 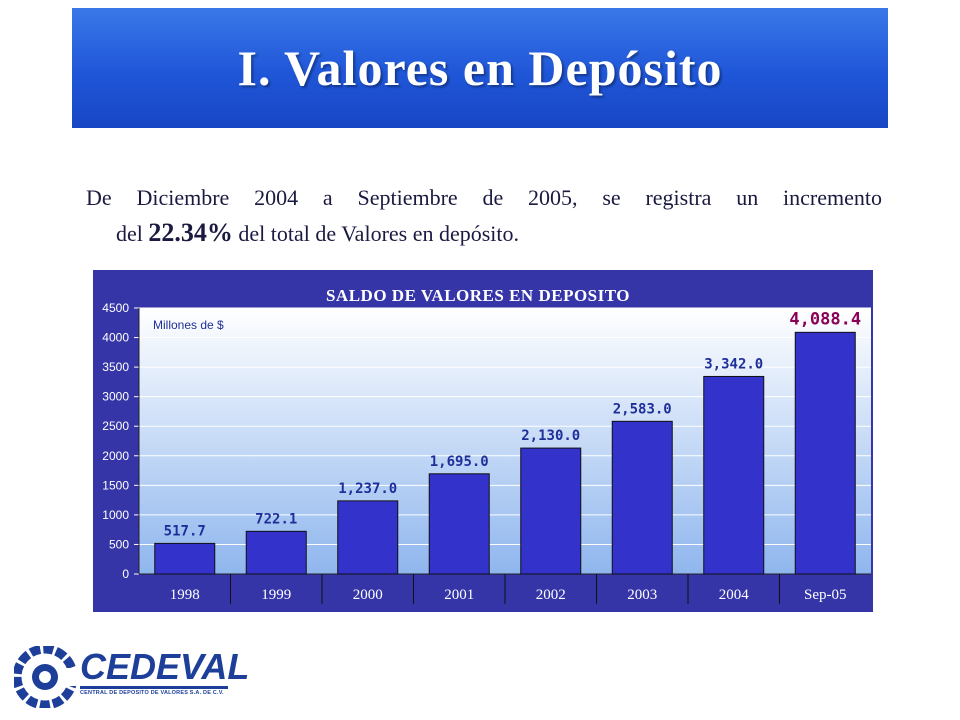 What do you see at coordinates (115, 338) in the screenshot?
I see `y-tick-label: 4000` at bounding box center [115, 338].